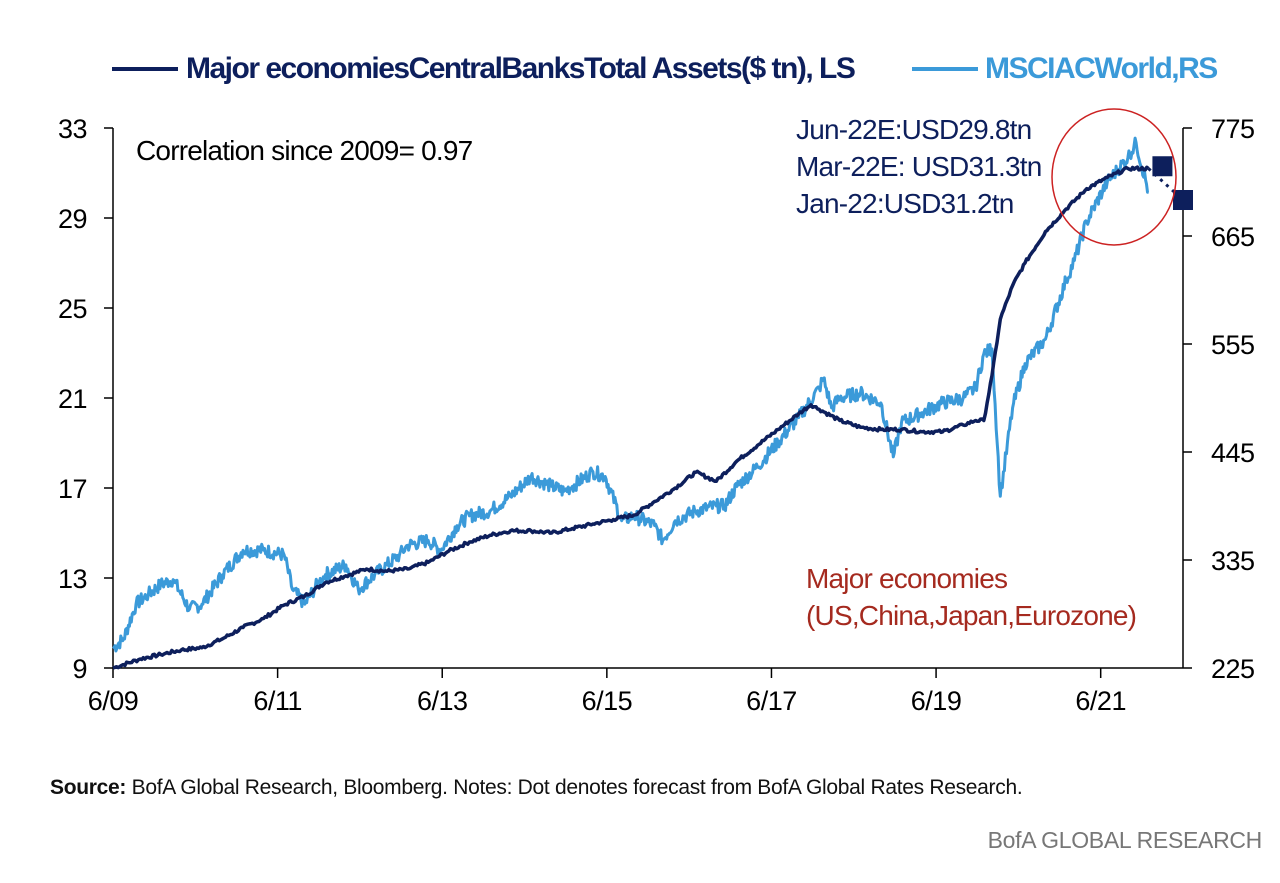 This screenshot has height=883, width=1280. Describe the element at coordinates (919, 166) in the screenshot. I see `forecast-annotation-mar22: Mar-22E: USD31.3tn` at that location.